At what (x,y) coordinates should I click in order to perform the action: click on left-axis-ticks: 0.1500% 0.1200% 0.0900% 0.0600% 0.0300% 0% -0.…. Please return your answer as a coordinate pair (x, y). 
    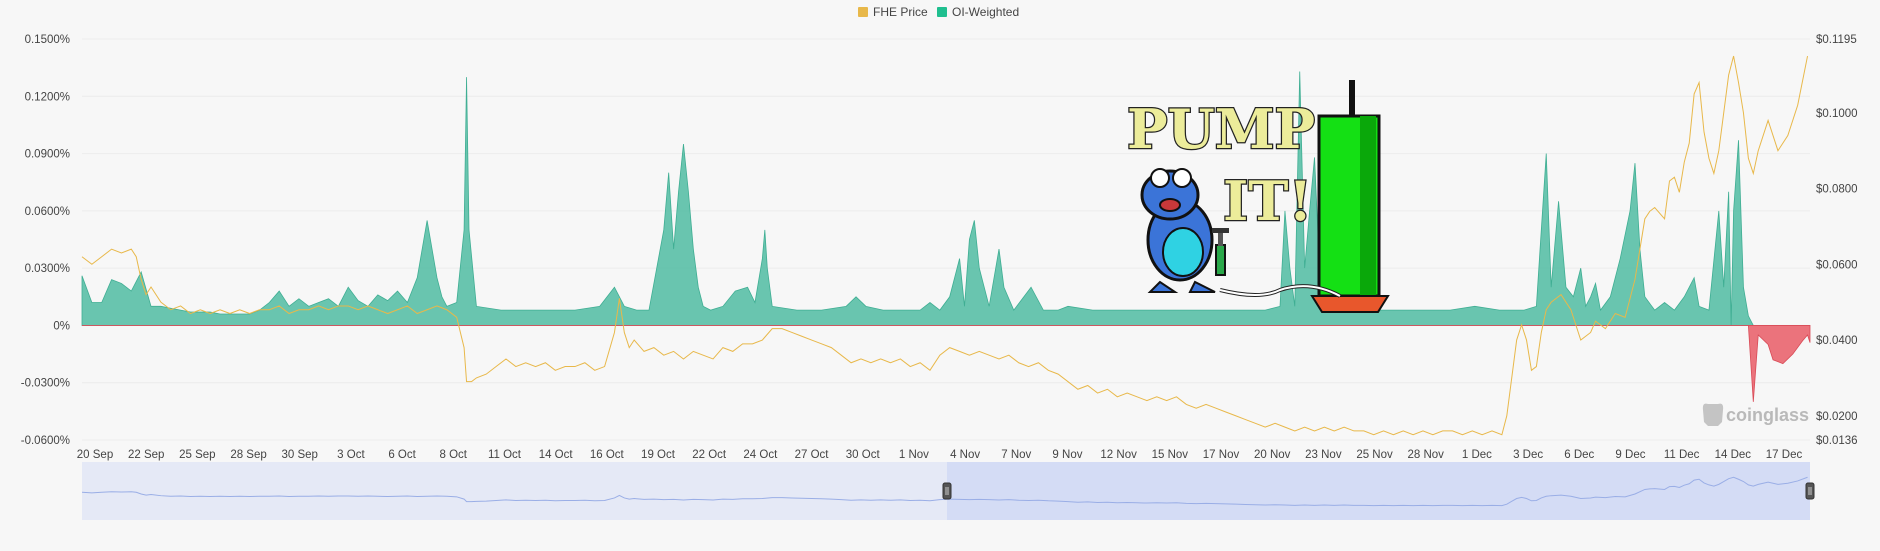
    Looking at the image, I should click on (45, 240).